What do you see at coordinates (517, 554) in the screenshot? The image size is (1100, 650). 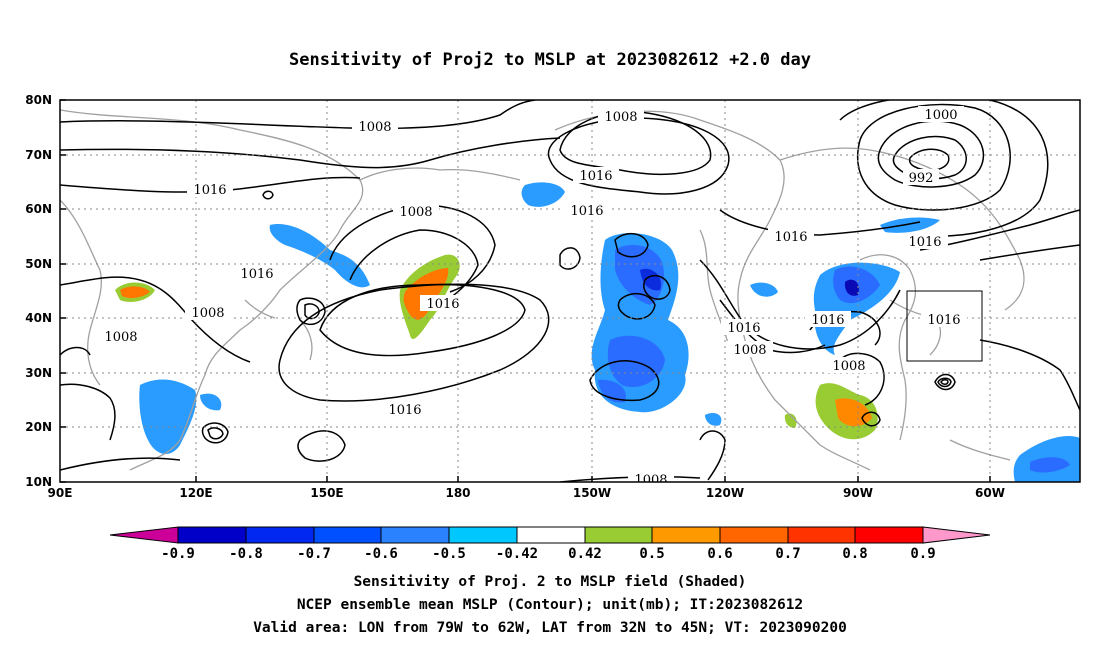 I see `colorbar-label: -0.42` at bounding box center [517, 554].